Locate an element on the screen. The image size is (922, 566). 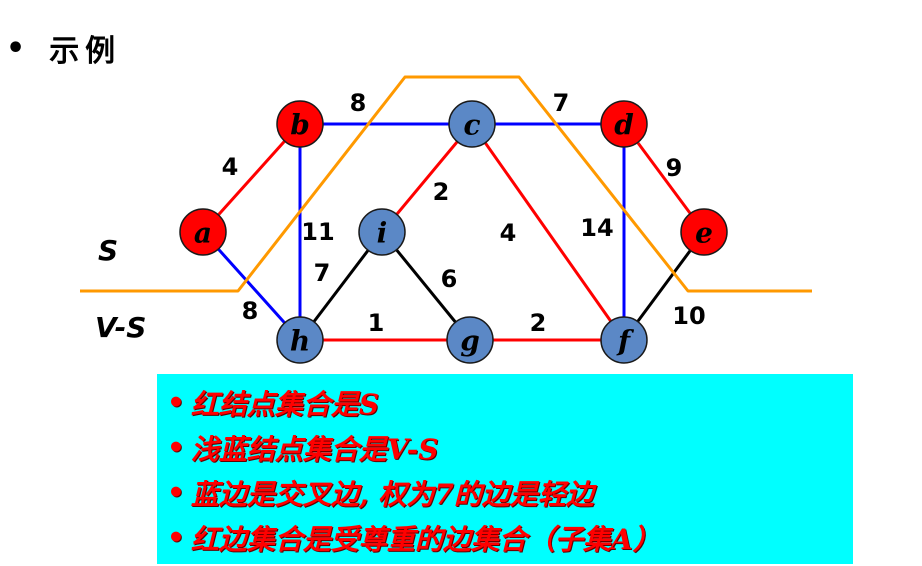
node-label-c: c is located at coordinates (471, 125).